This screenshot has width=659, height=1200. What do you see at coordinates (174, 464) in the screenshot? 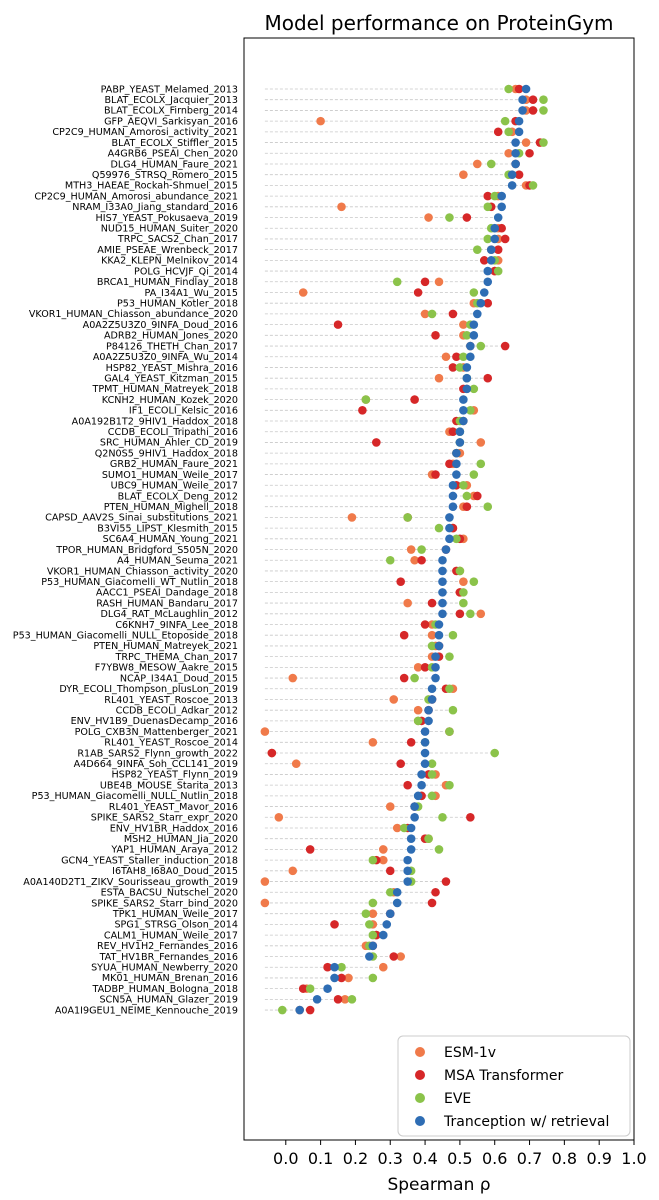
I see `row-label: GRB2_HUMAN_Faure_2021` at bounding box center [174, 464].